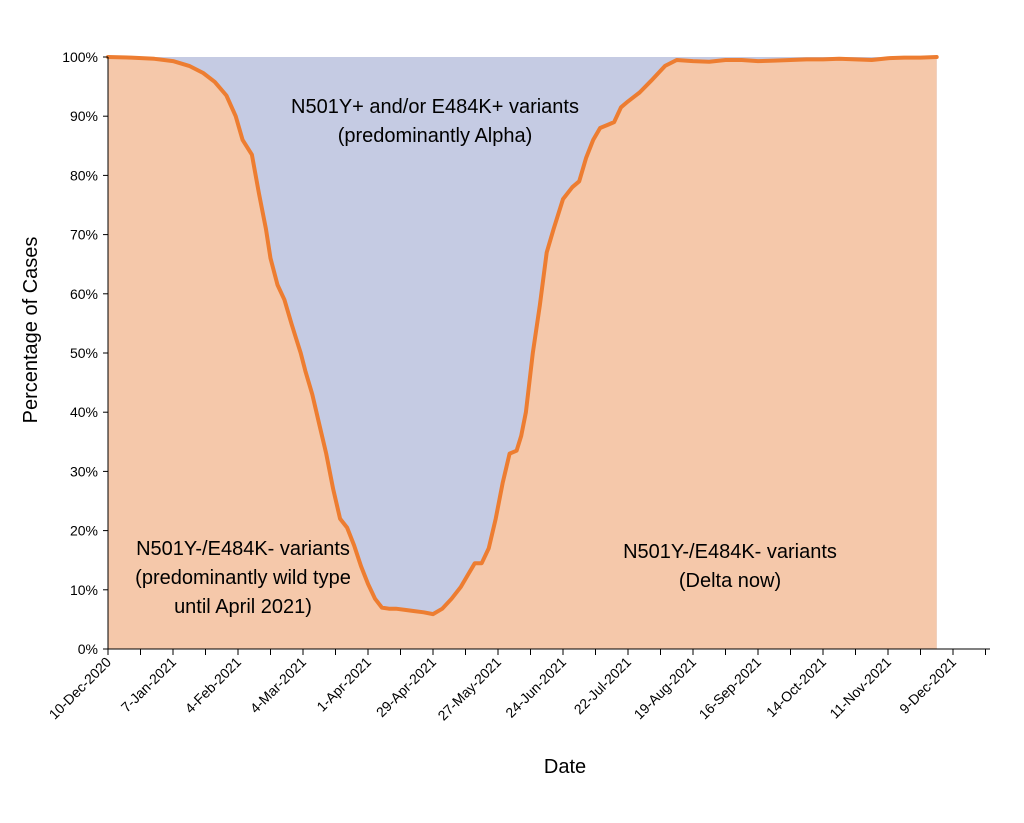 Image resolution: width=1024 pixels, height=823 pixels. What do you see at coordinates (84, 235) in the screenshot?
I see `y-tick-label: 70%` at bounding box center [84, 235].